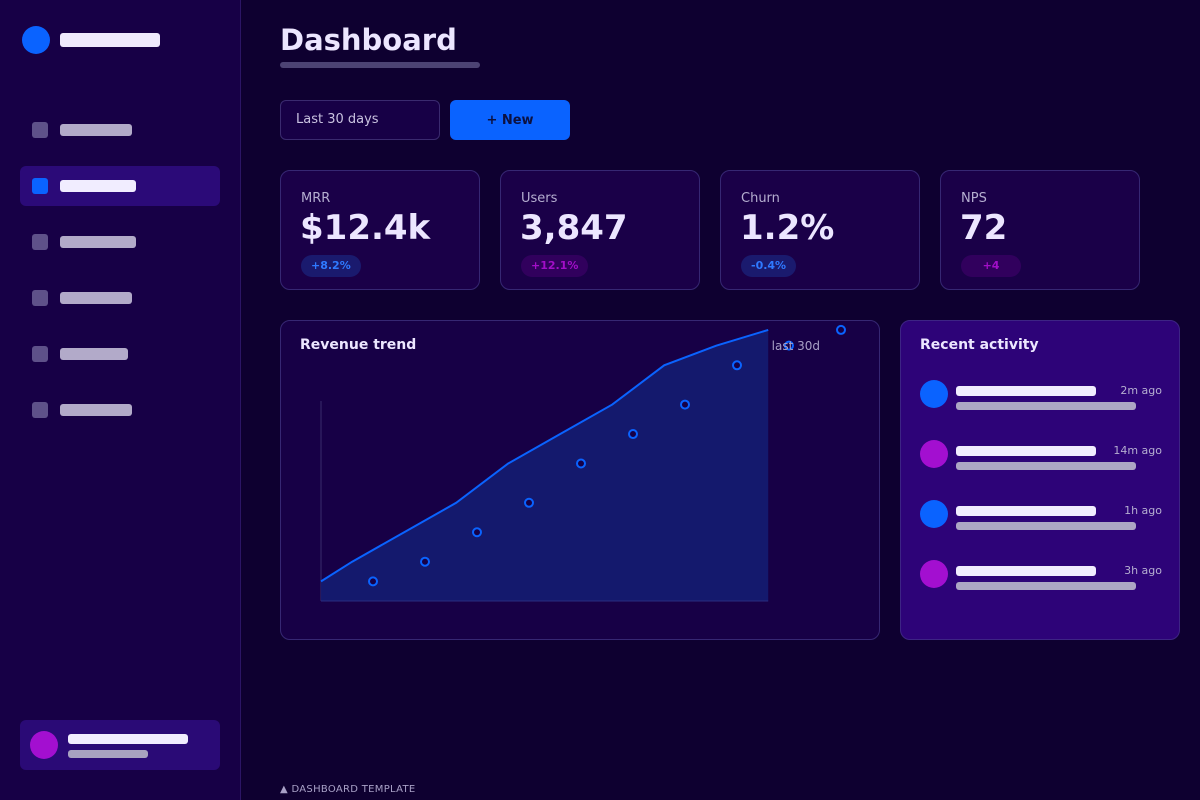 This screenshot has width=1200, height=800. I want to click on list-item: 2m ago, so click(1041, 400).